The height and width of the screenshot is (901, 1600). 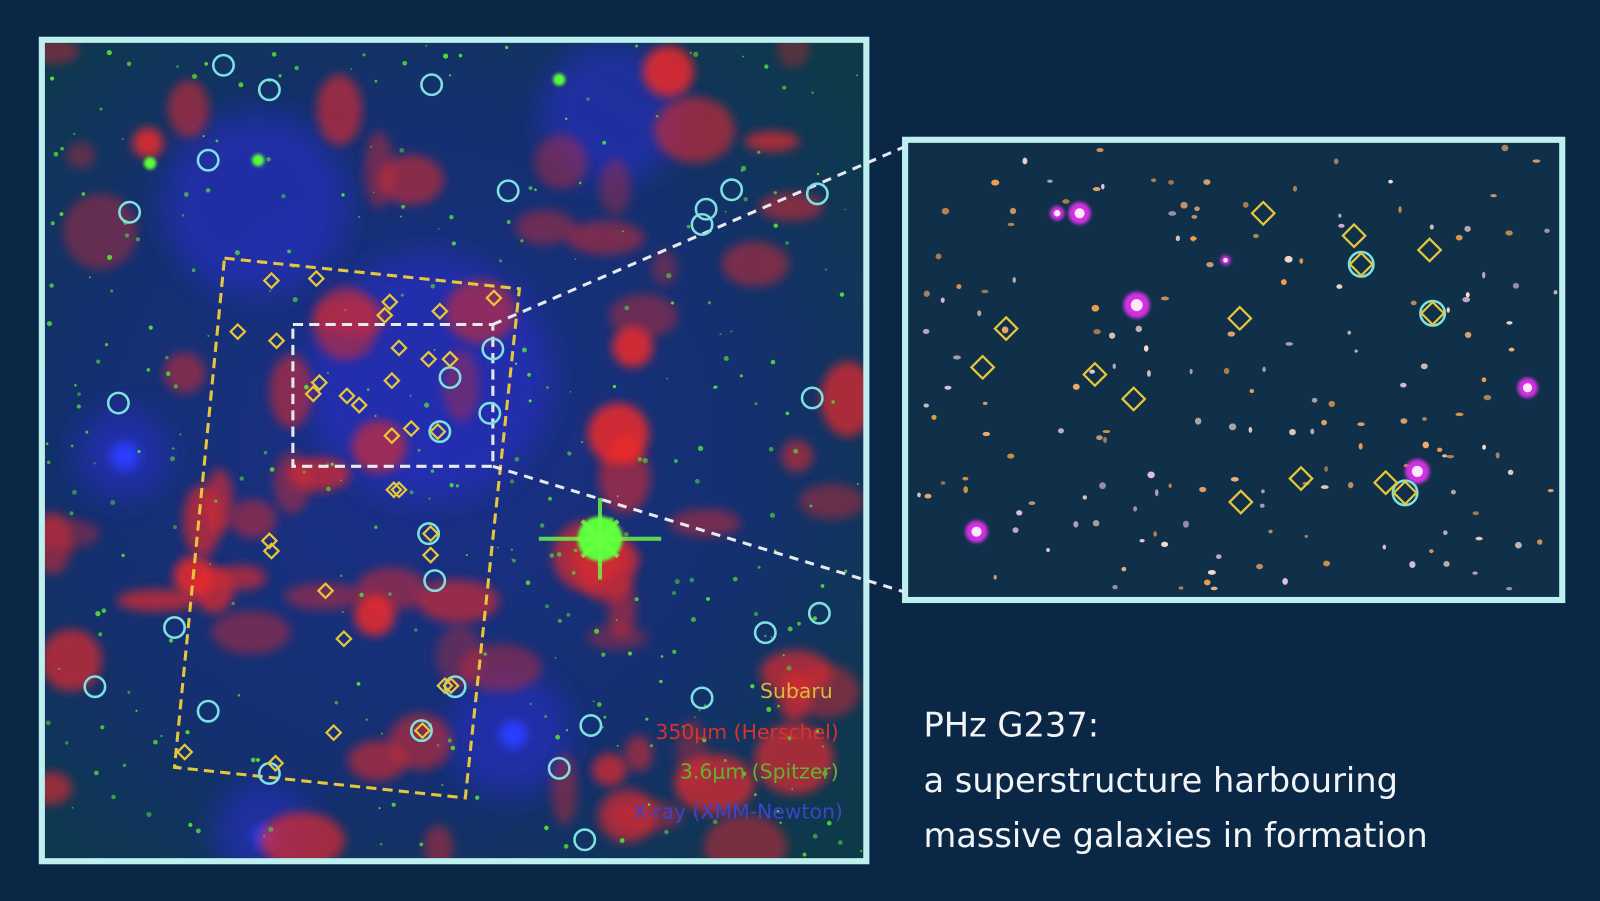 I want to click on zoom-connector, so click(x=698, y=529).